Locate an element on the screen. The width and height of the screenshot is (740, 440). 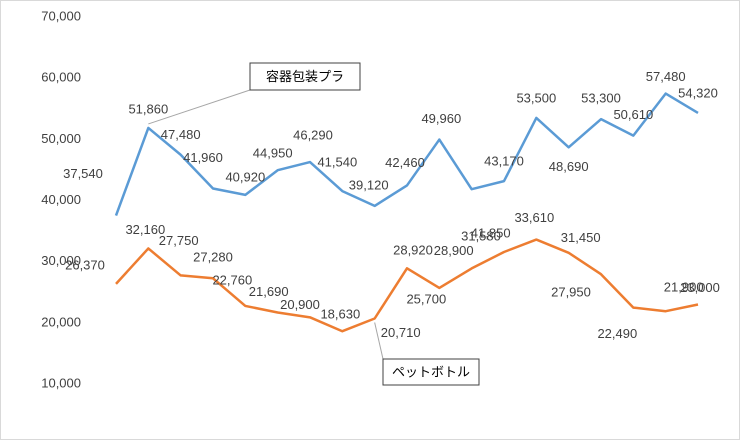
data-label: 18,630 is located at coordinates (340, 314).